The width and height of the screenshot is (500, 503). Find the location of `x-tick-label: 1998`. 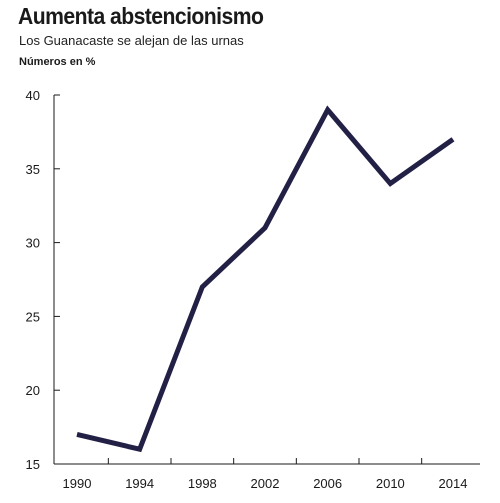

x-tick-label: 1998 is located at coordinates (202, 483).